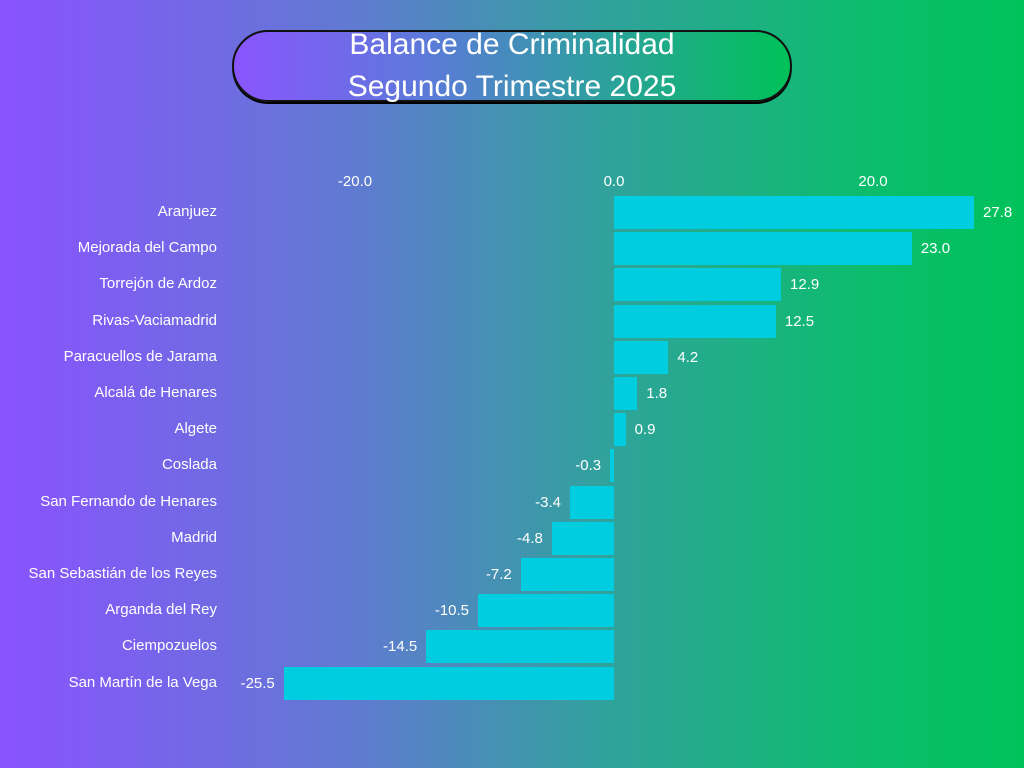  Describe the element at coordinates (452, 611) in the screenshot. I see `value-label: -10.5` at that location.